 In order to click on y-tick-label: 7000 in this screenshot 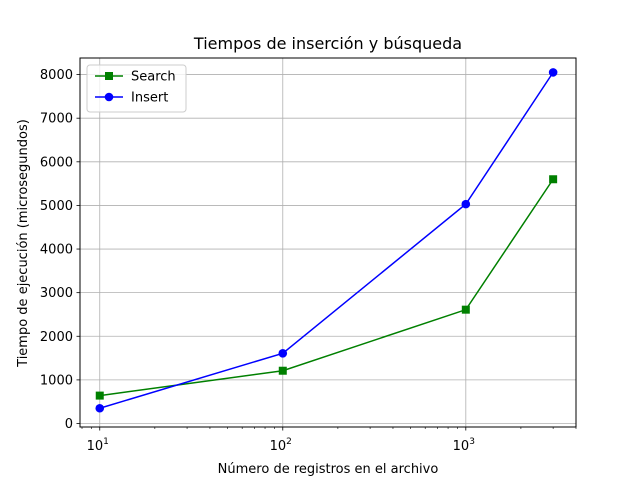, I will do `click(56, 119)`.